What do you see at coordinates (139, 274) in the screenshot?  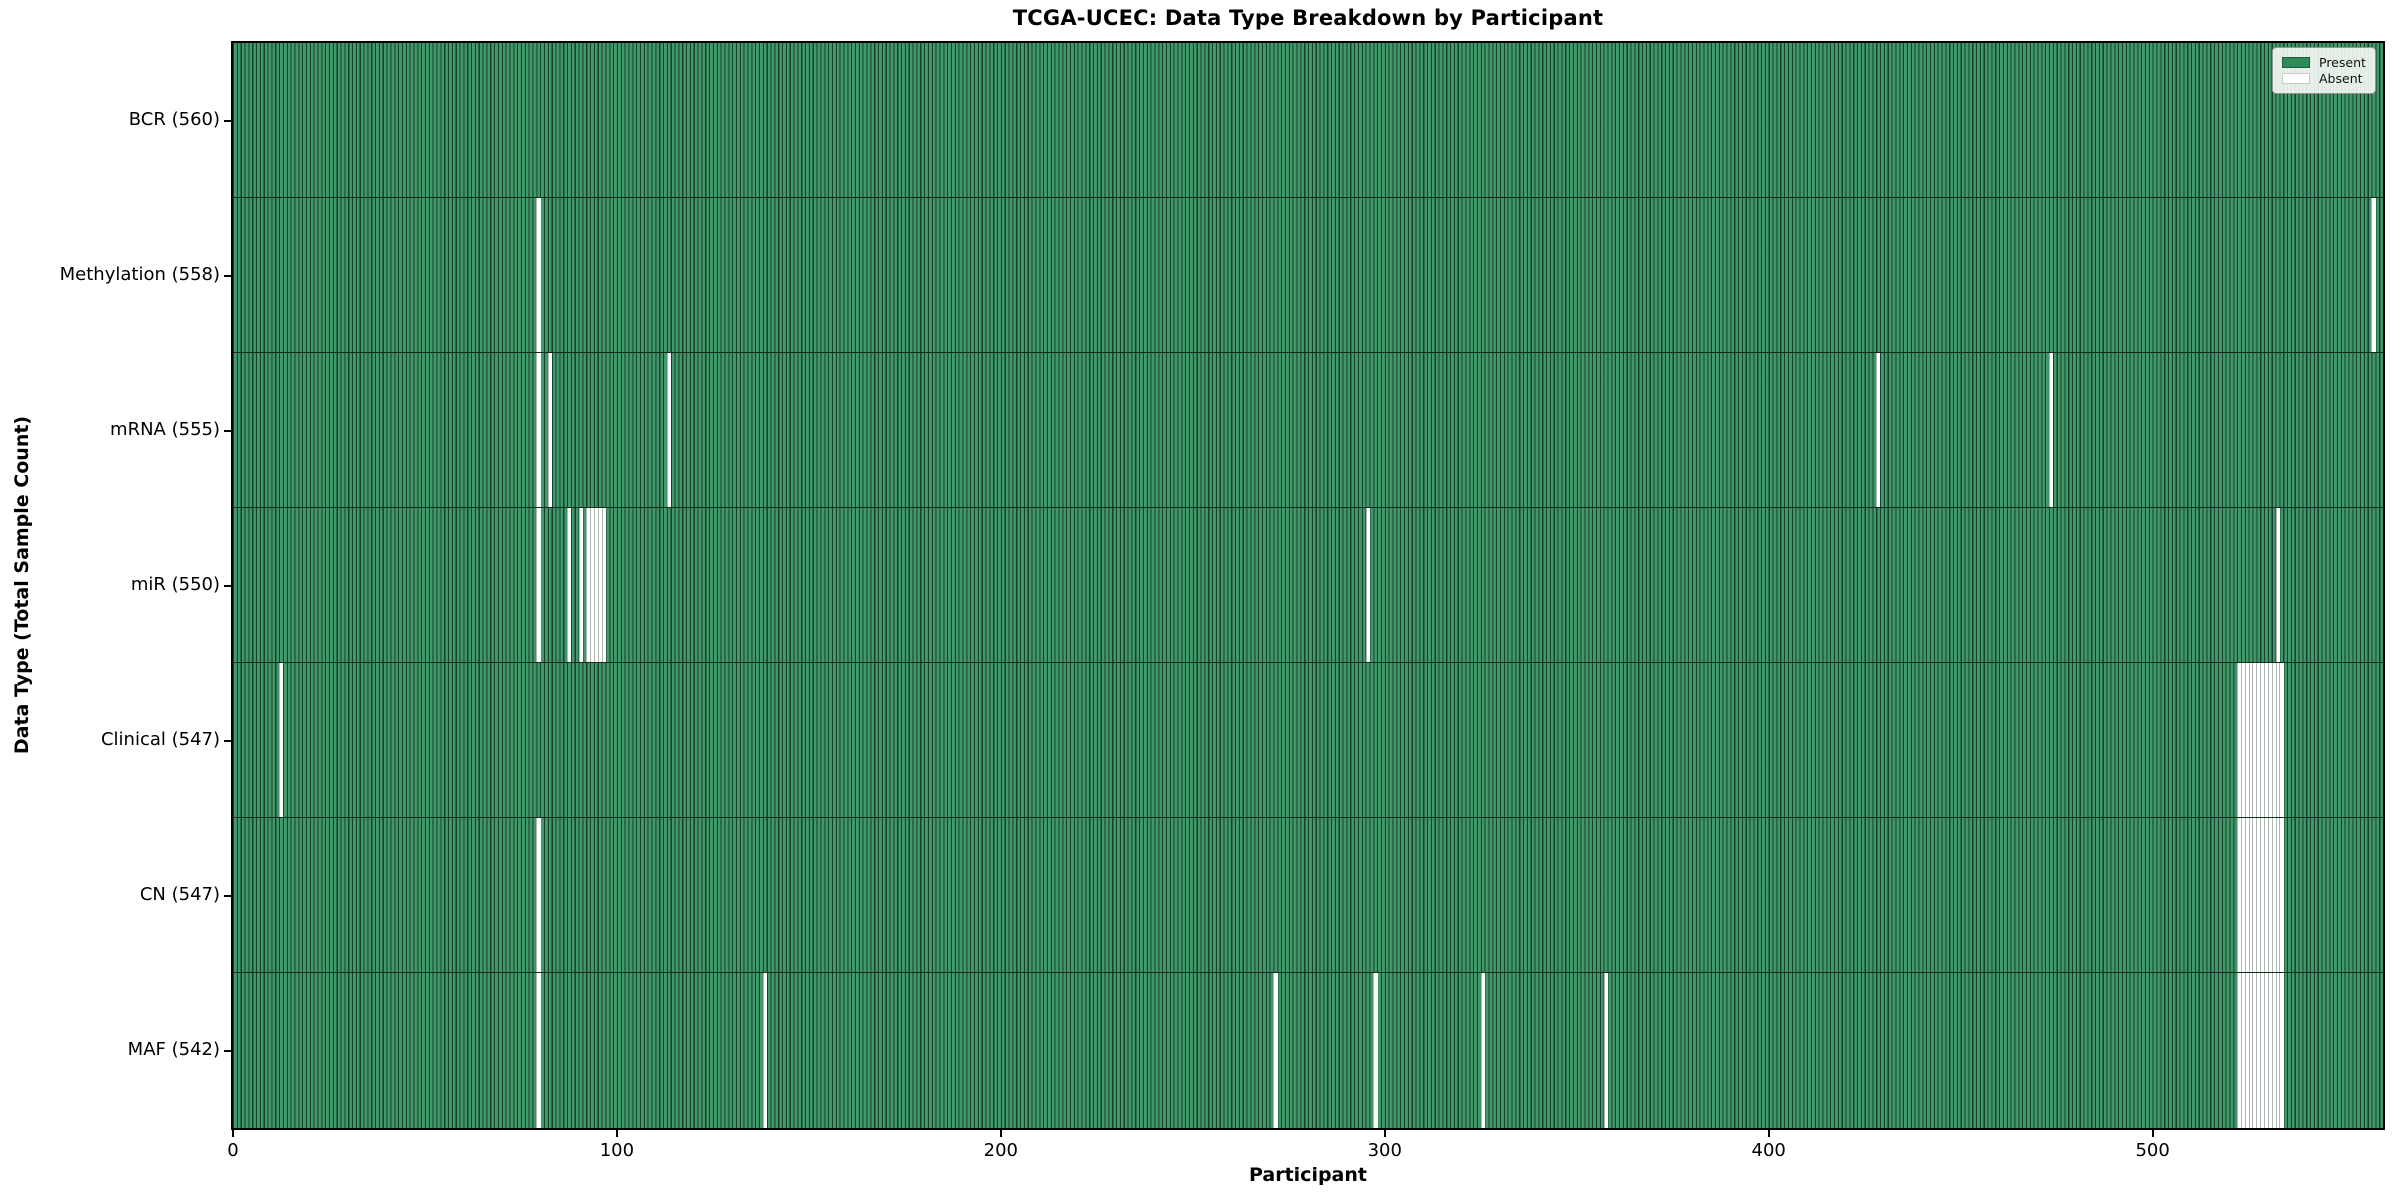 I see `y-tick-label-methylation: Methylation (558)` at bounding box center [139, 274].